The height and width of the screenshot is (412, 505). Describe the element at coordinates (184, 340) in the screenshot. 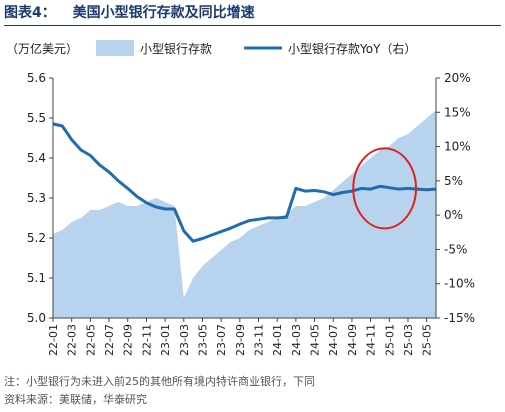

I see `x-tick-label: 23-03` at that location.